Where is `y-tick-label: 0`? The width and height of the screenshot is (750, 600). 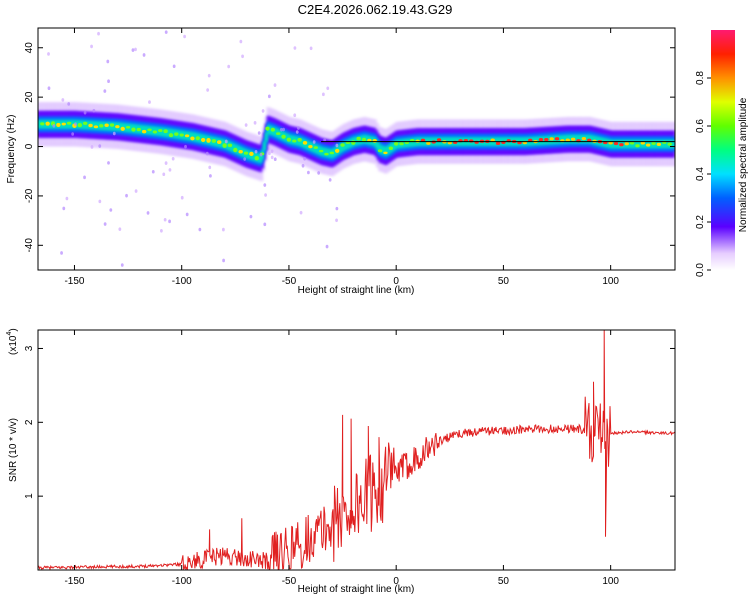
y-tick-label: 0 is located at coordinates (29, 146).